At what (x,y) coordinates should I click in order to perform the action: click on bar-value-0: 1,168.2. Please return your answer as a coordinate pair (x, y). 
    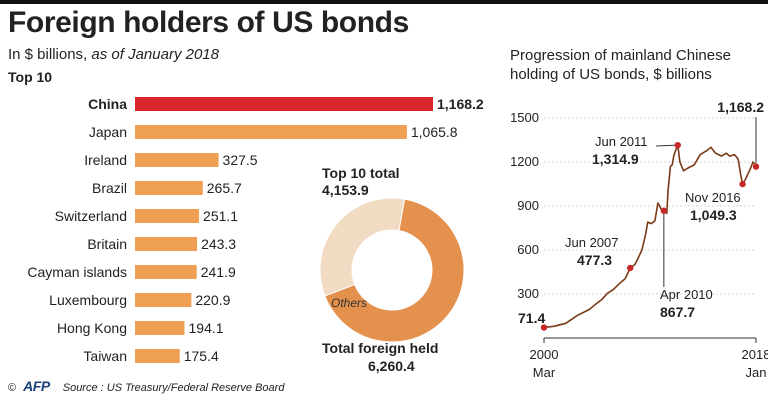
    Looking at the image, I should click on (460, 104).